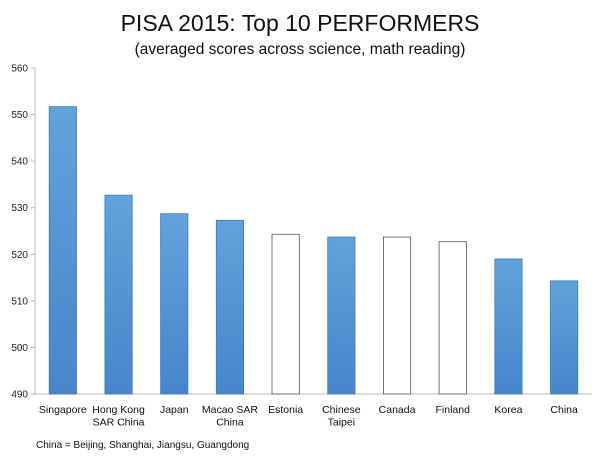 This screenshot has width=600, height=461. I want to click on x-category-label: Singapore, so click(63, 410).